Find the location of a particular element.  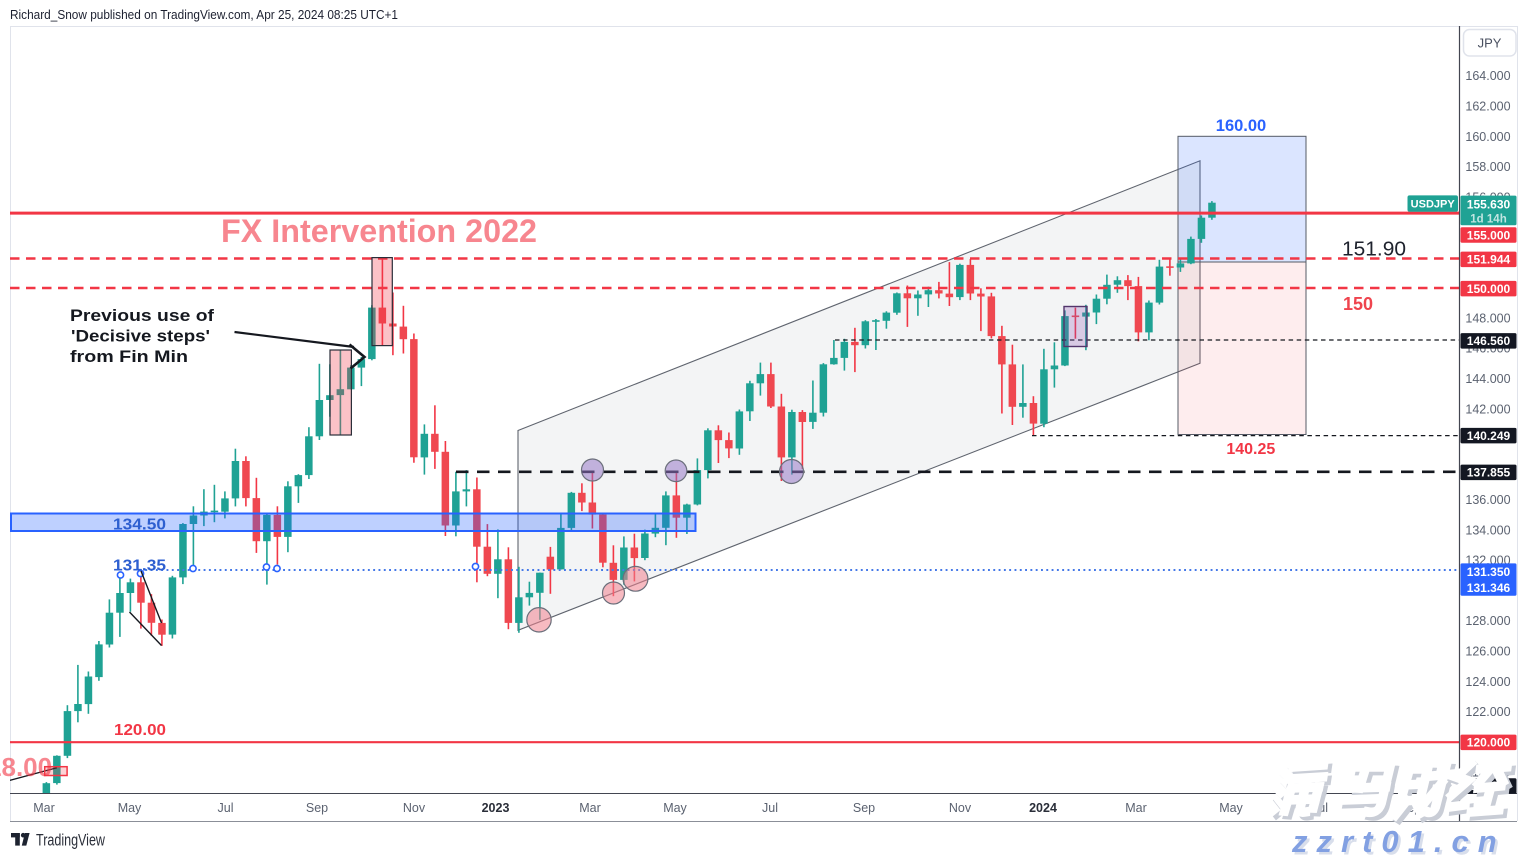

svg-text: 131.346 is located at coordinates (1489, 588).